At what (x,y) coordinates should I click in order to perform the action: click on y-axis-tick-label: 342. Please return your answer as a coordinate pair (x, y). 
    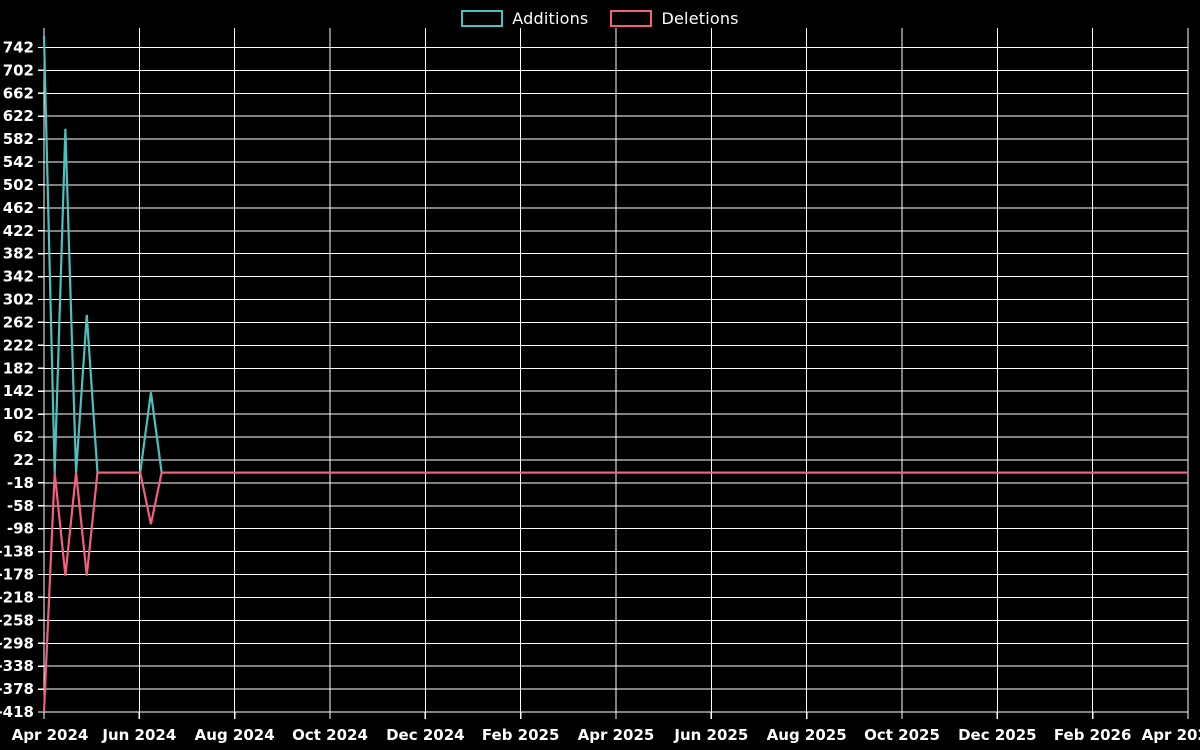
    Looking at the image, I should click on (18, 277).